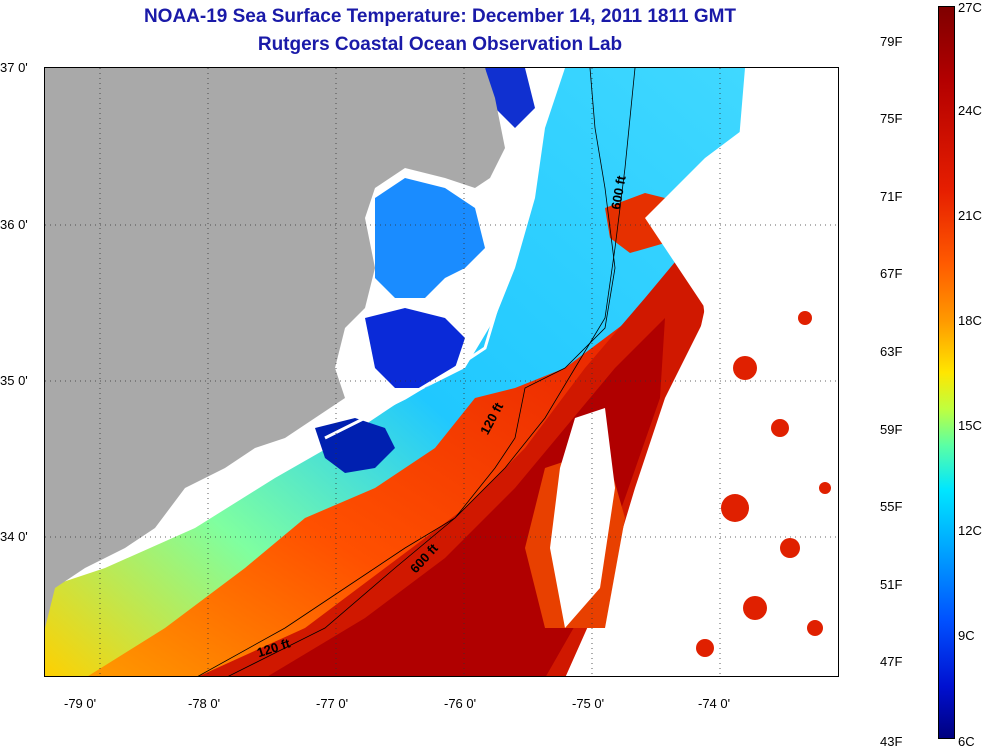  Describe the element at coordinates (891, 506) in the screenshot. I see `colorbar-label-f: 55F` at that location.